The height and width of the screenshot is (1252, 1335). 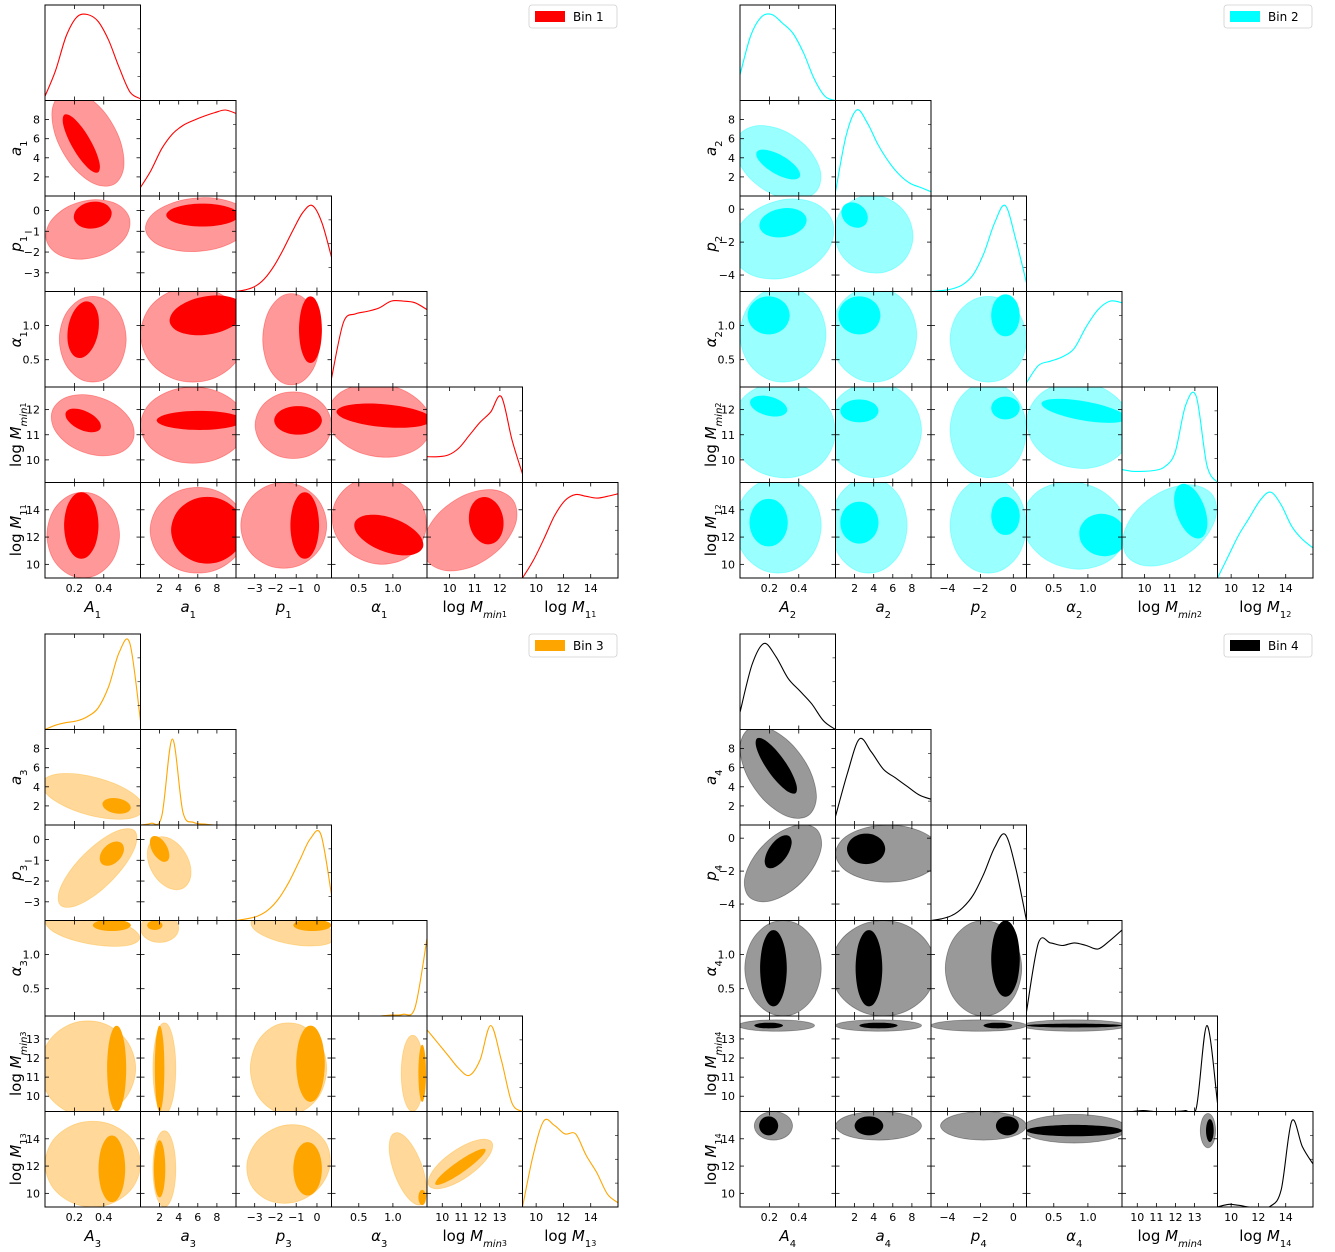 I want to click on panel-1-r0-c0, so click(x=92, y=52).